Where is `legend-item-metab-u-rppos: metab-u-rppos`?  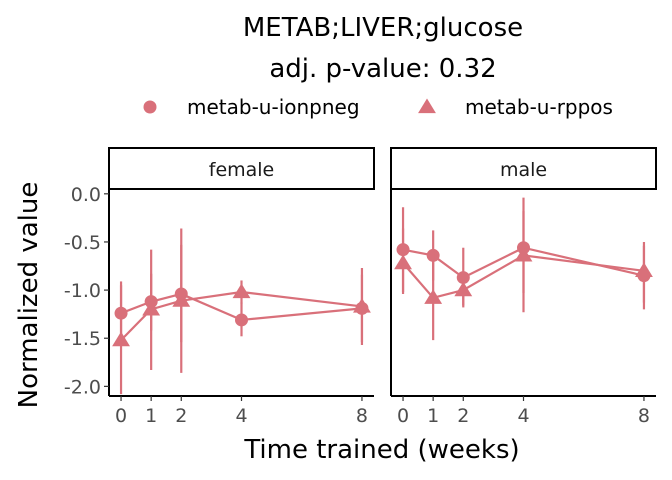 legend-item-metab-u-rppos: metab-u-rppos is located at coordinates (515, 107).